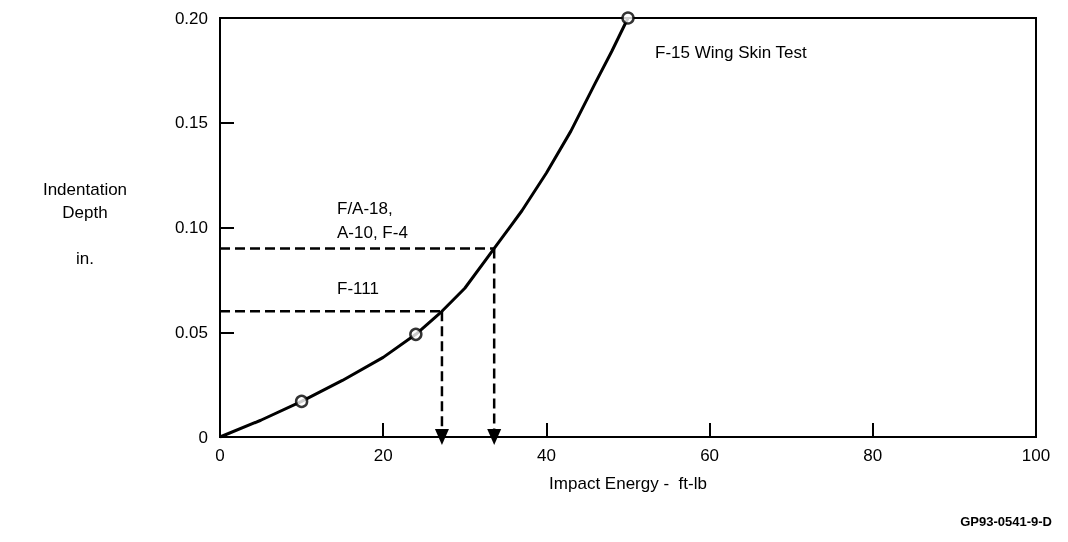 This screenshot has height=542, width=1068. Describe the element at coordinates (358, 288) in the screenshot. I see `annotation: F-111` at that location.